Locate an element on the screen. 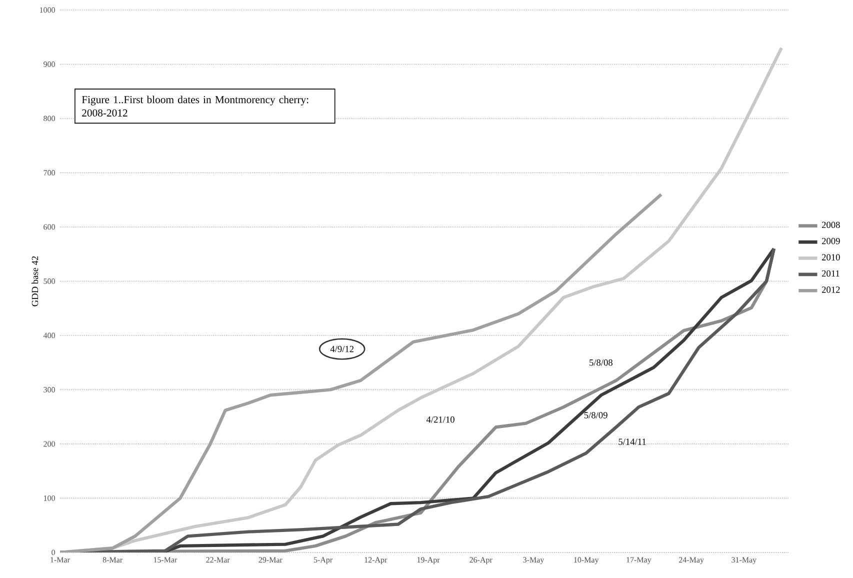 The width and height of the screenshot is (853, 578). y-tick-label: 700 is located at coordinates (49, 173).